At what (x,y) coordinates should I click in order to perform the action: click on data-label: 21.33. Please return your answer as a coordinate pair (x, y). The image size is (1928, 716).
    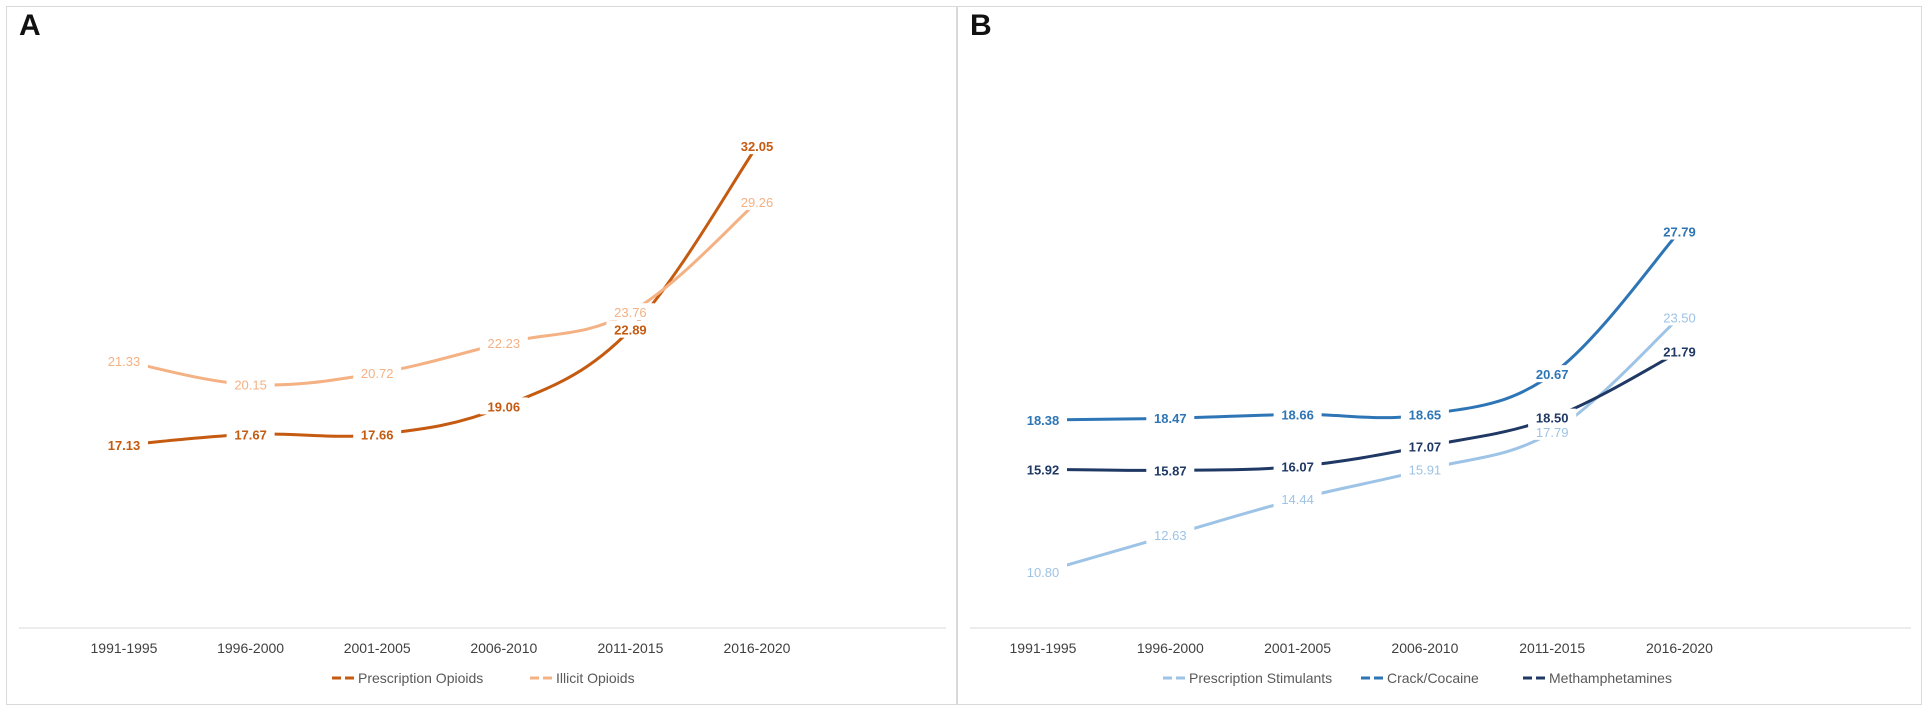
    Looking at the image, I should click on (124, 360).